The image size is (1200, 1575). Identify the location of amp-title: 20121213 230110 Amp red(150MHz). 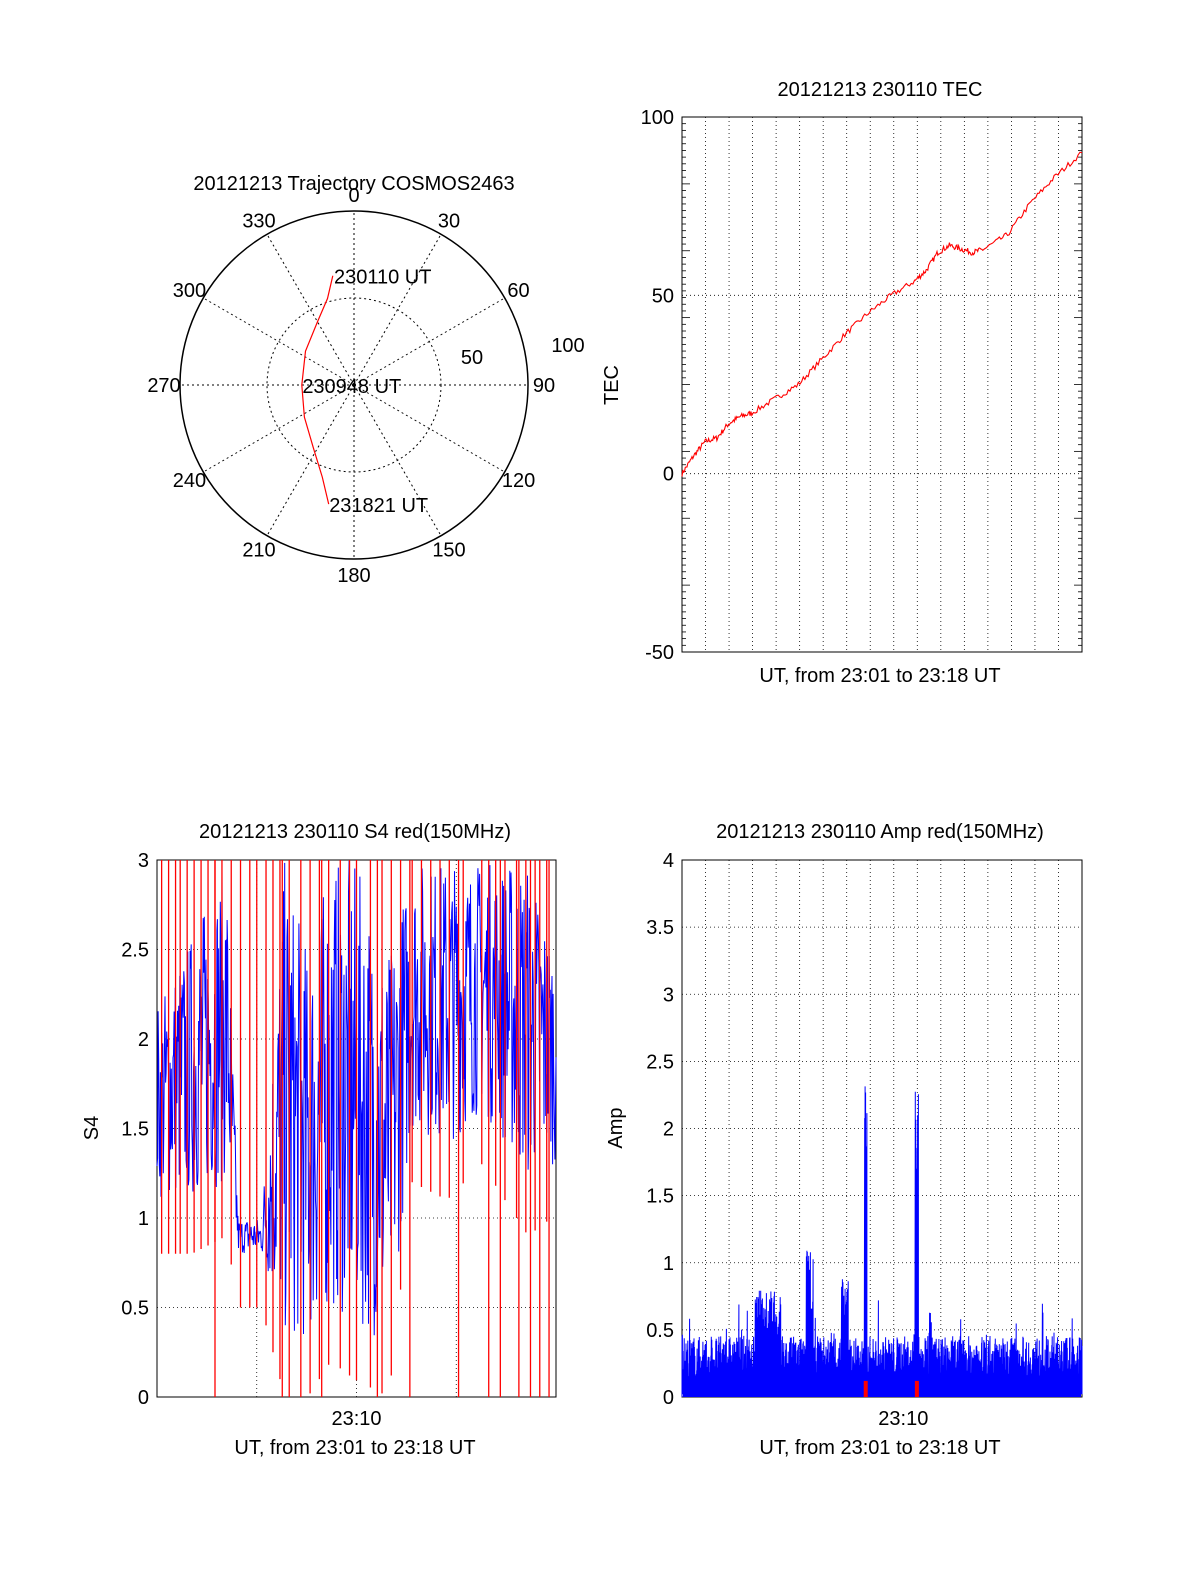
(880, 832).